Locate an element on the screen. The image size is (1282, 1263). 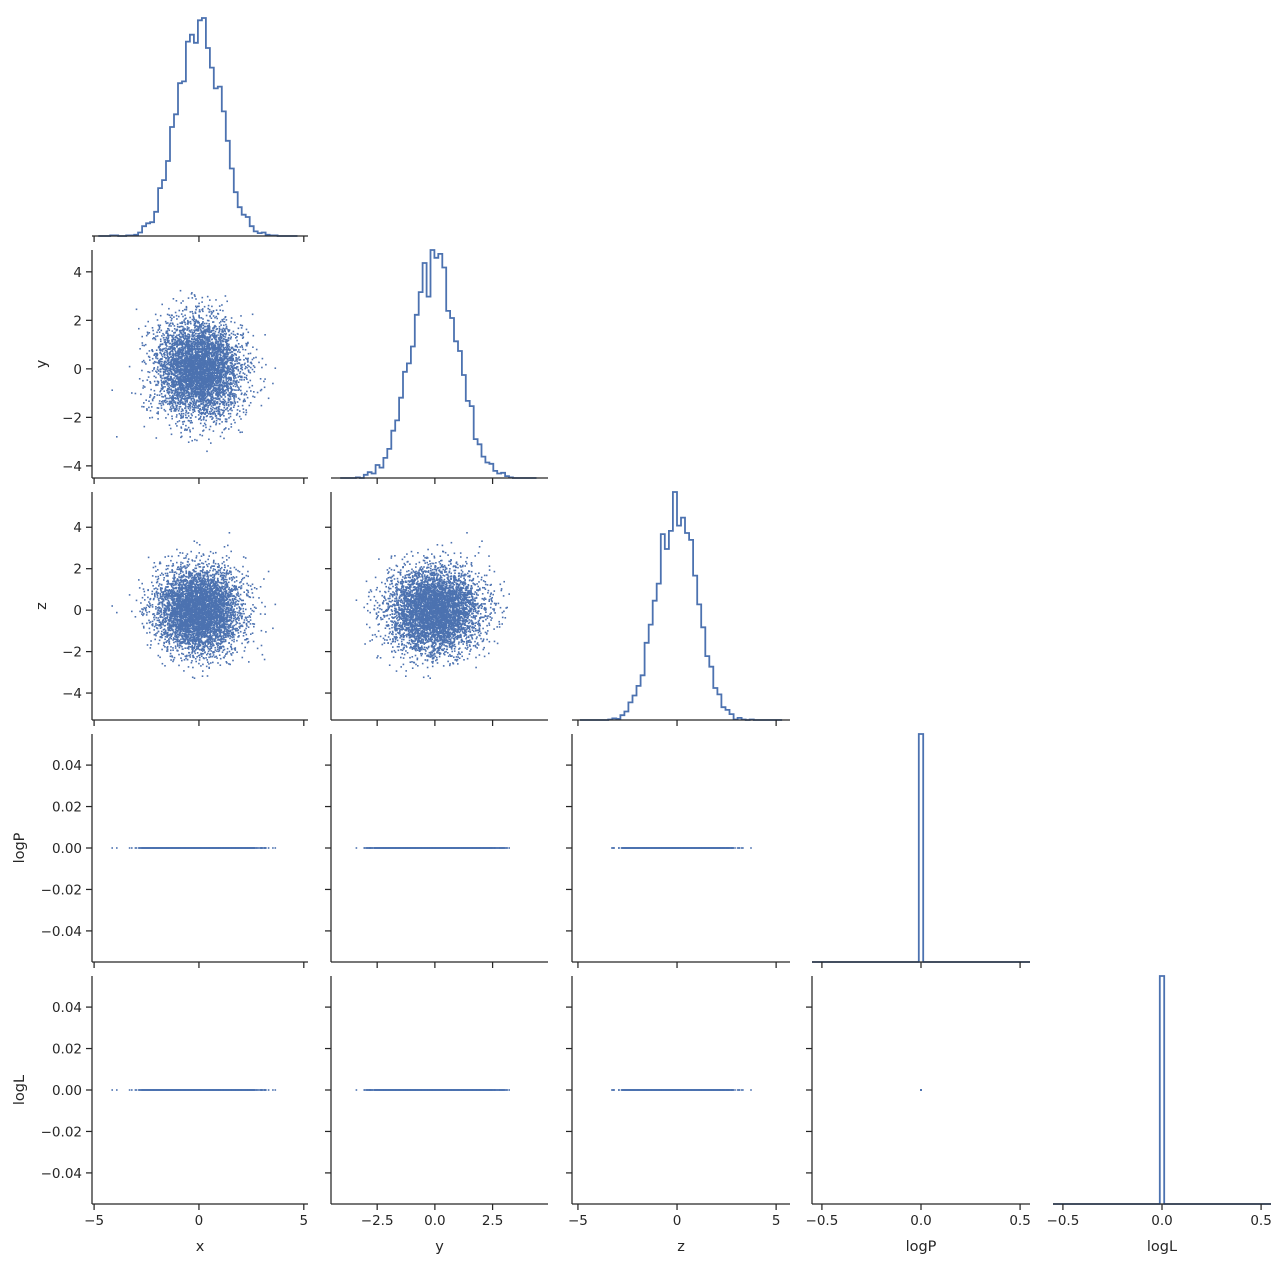
histogram-x is located at coordinates (197, 127).